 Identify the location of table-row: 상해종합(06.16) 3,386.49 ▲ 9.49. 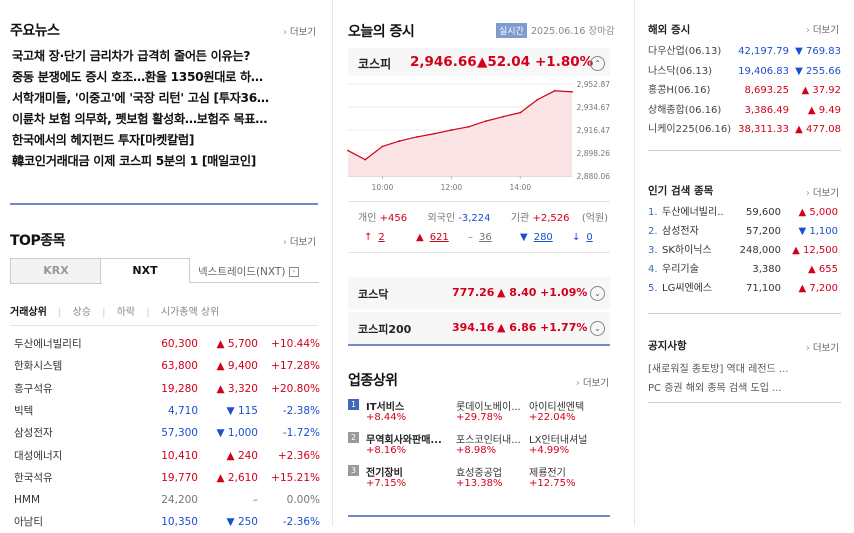
(744, 110).